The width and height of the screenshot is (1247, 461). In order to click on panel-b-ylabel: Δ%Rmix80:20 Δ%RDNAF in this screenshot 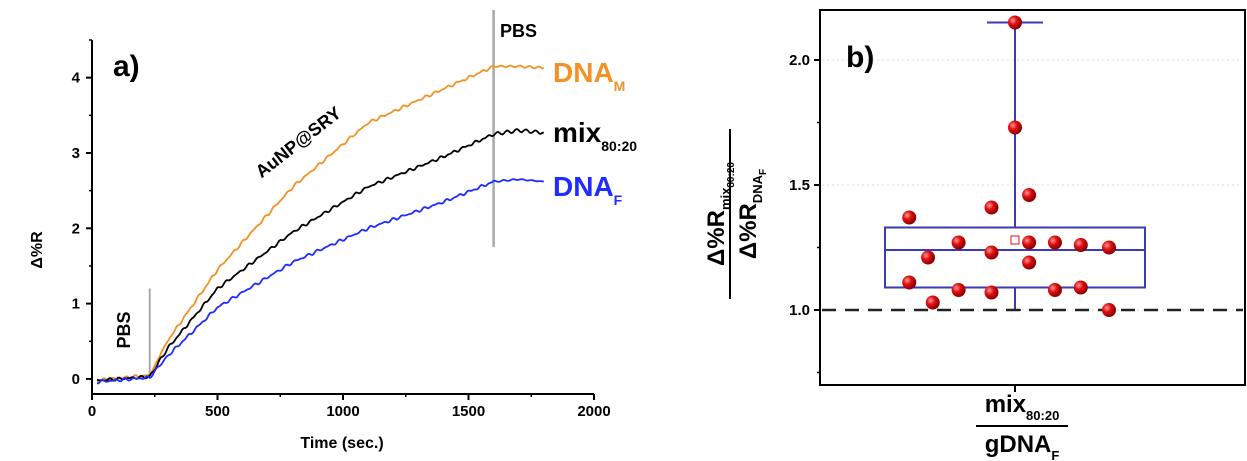, I will do `click(736, 214)`.